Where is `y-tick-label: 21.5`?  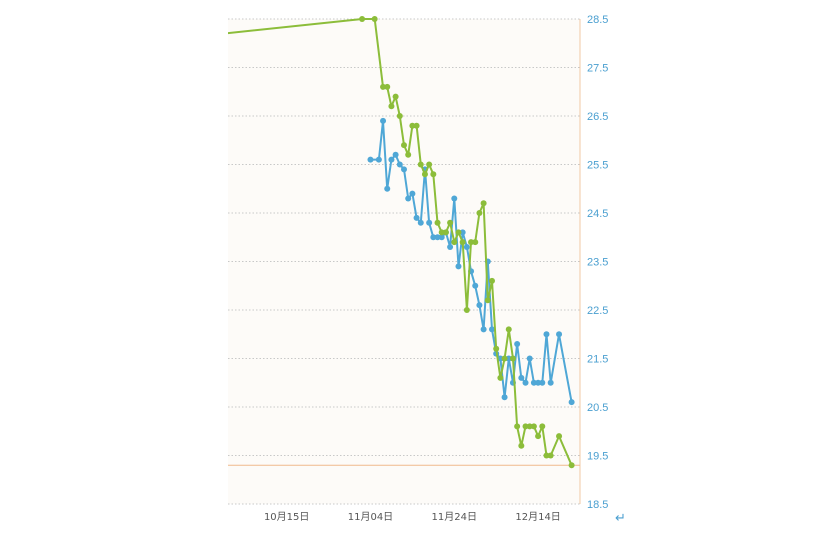 y-tick-label: 21.5 is located at coordinates (597, 360).